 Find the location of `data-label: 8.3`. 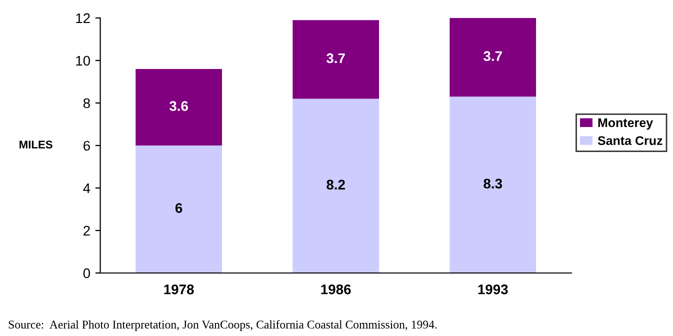

data-label: 8.3 is located at coordinates (493, 183).